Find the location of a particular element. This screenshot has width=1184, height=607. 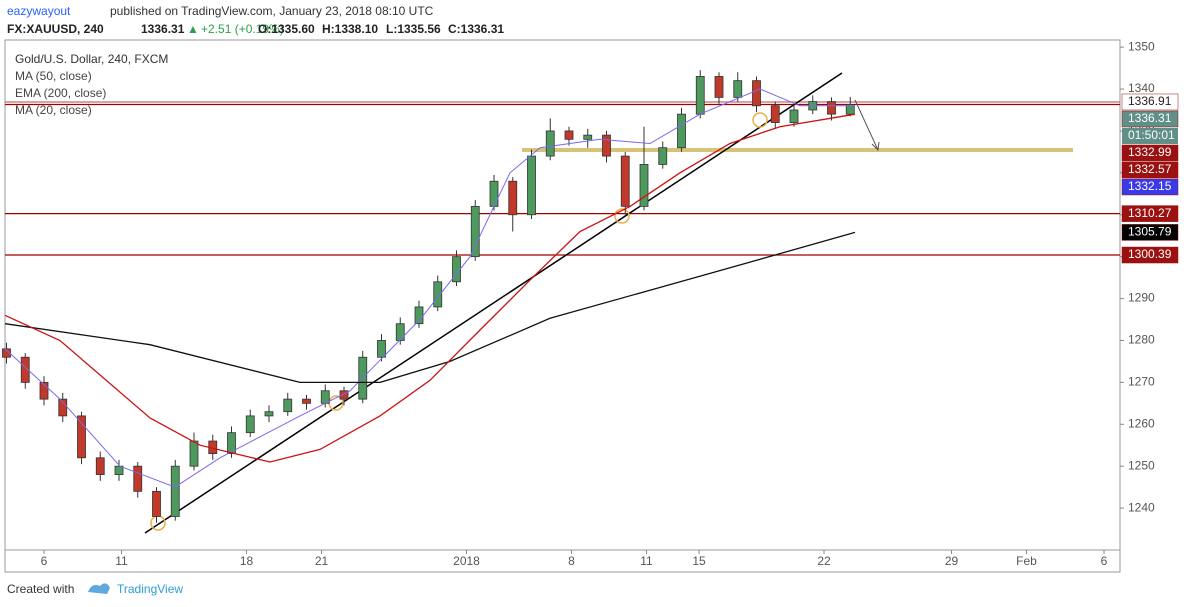

y-tick-label: 1240 is located at coordinates (1141, 507).